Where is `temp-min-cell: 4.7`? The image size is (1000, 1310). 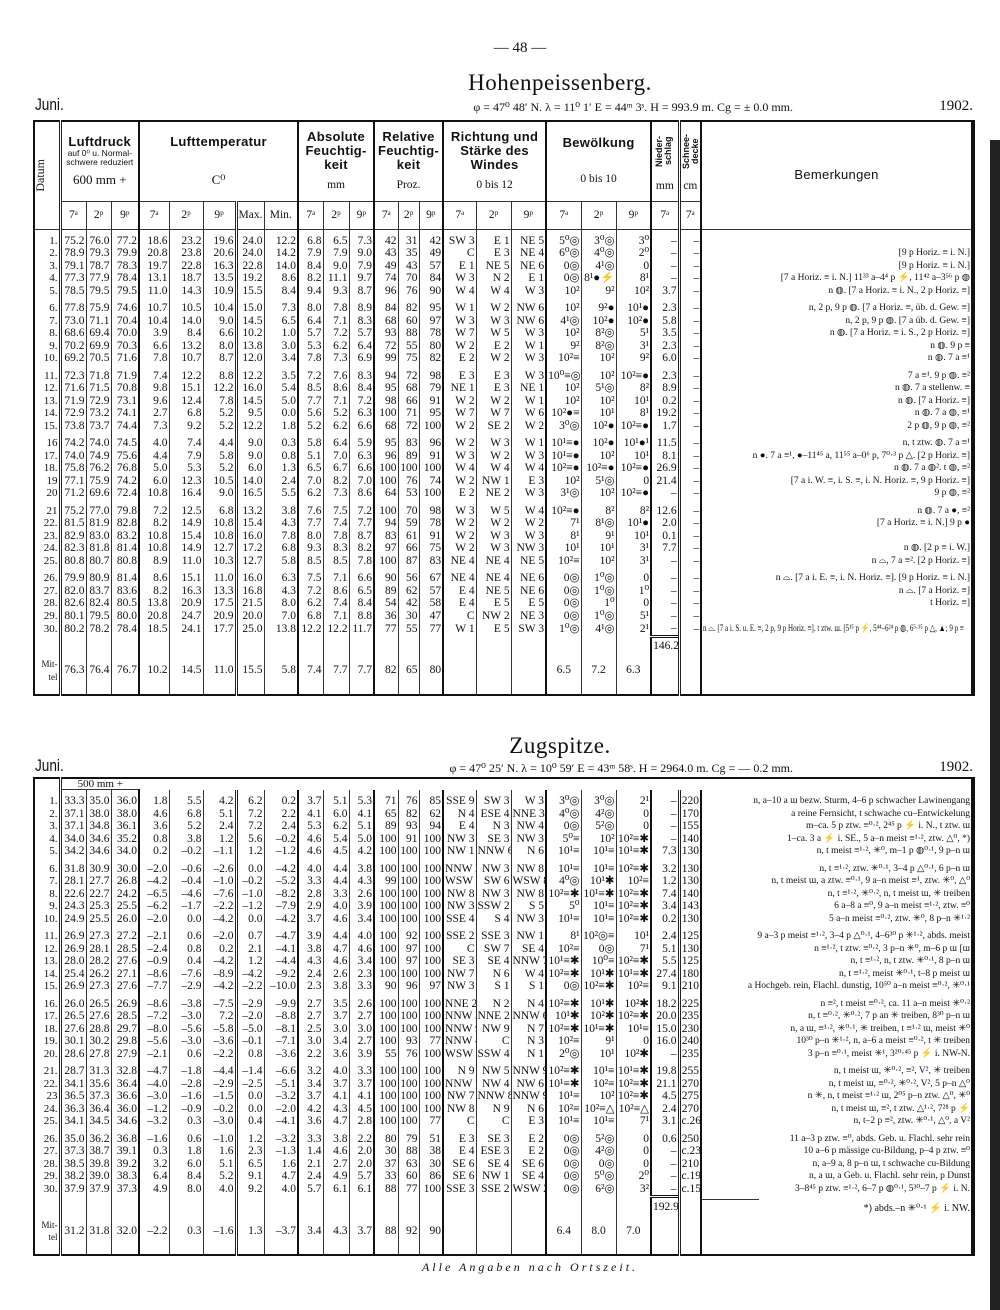 temp-min-cell: 4.7 is located at coordinates (281, 1176).